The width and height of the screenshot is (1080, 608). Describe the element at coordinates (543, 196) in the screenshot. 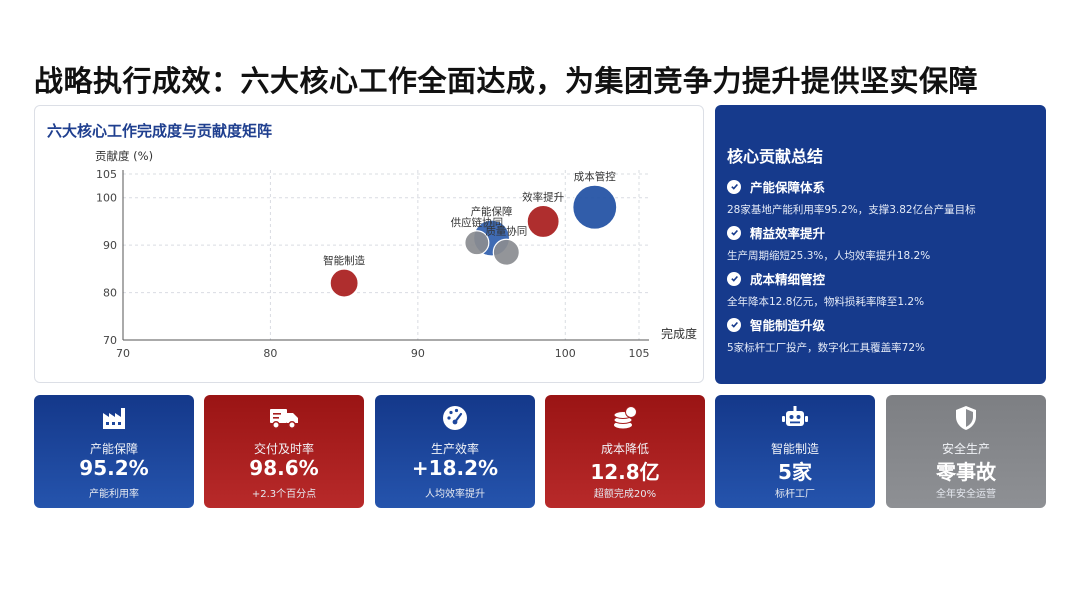

I see `bubble-label: 效率提升` at that location.